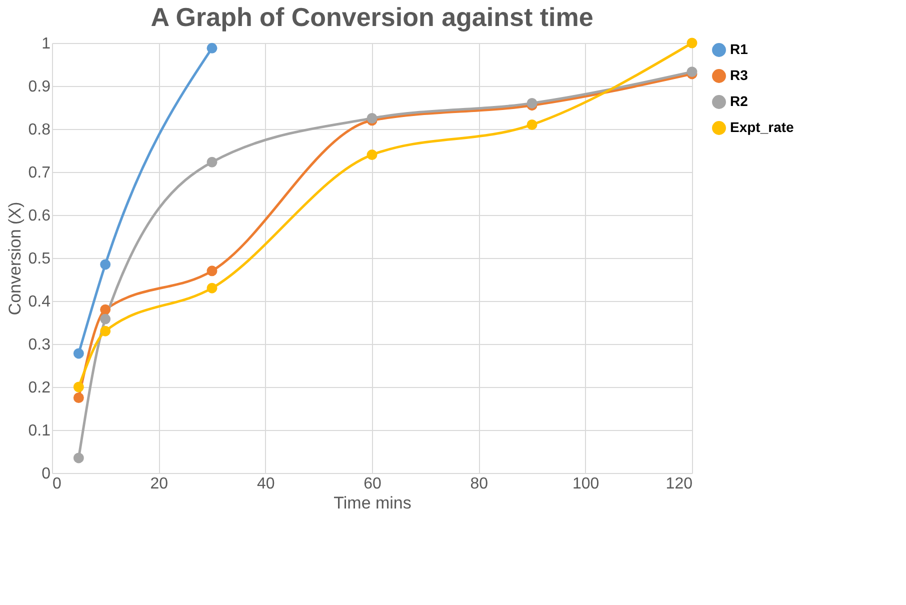 The width and height of the screenshot is (906, 605). I want to click on x-tick-label: 80, so click(479, 484).